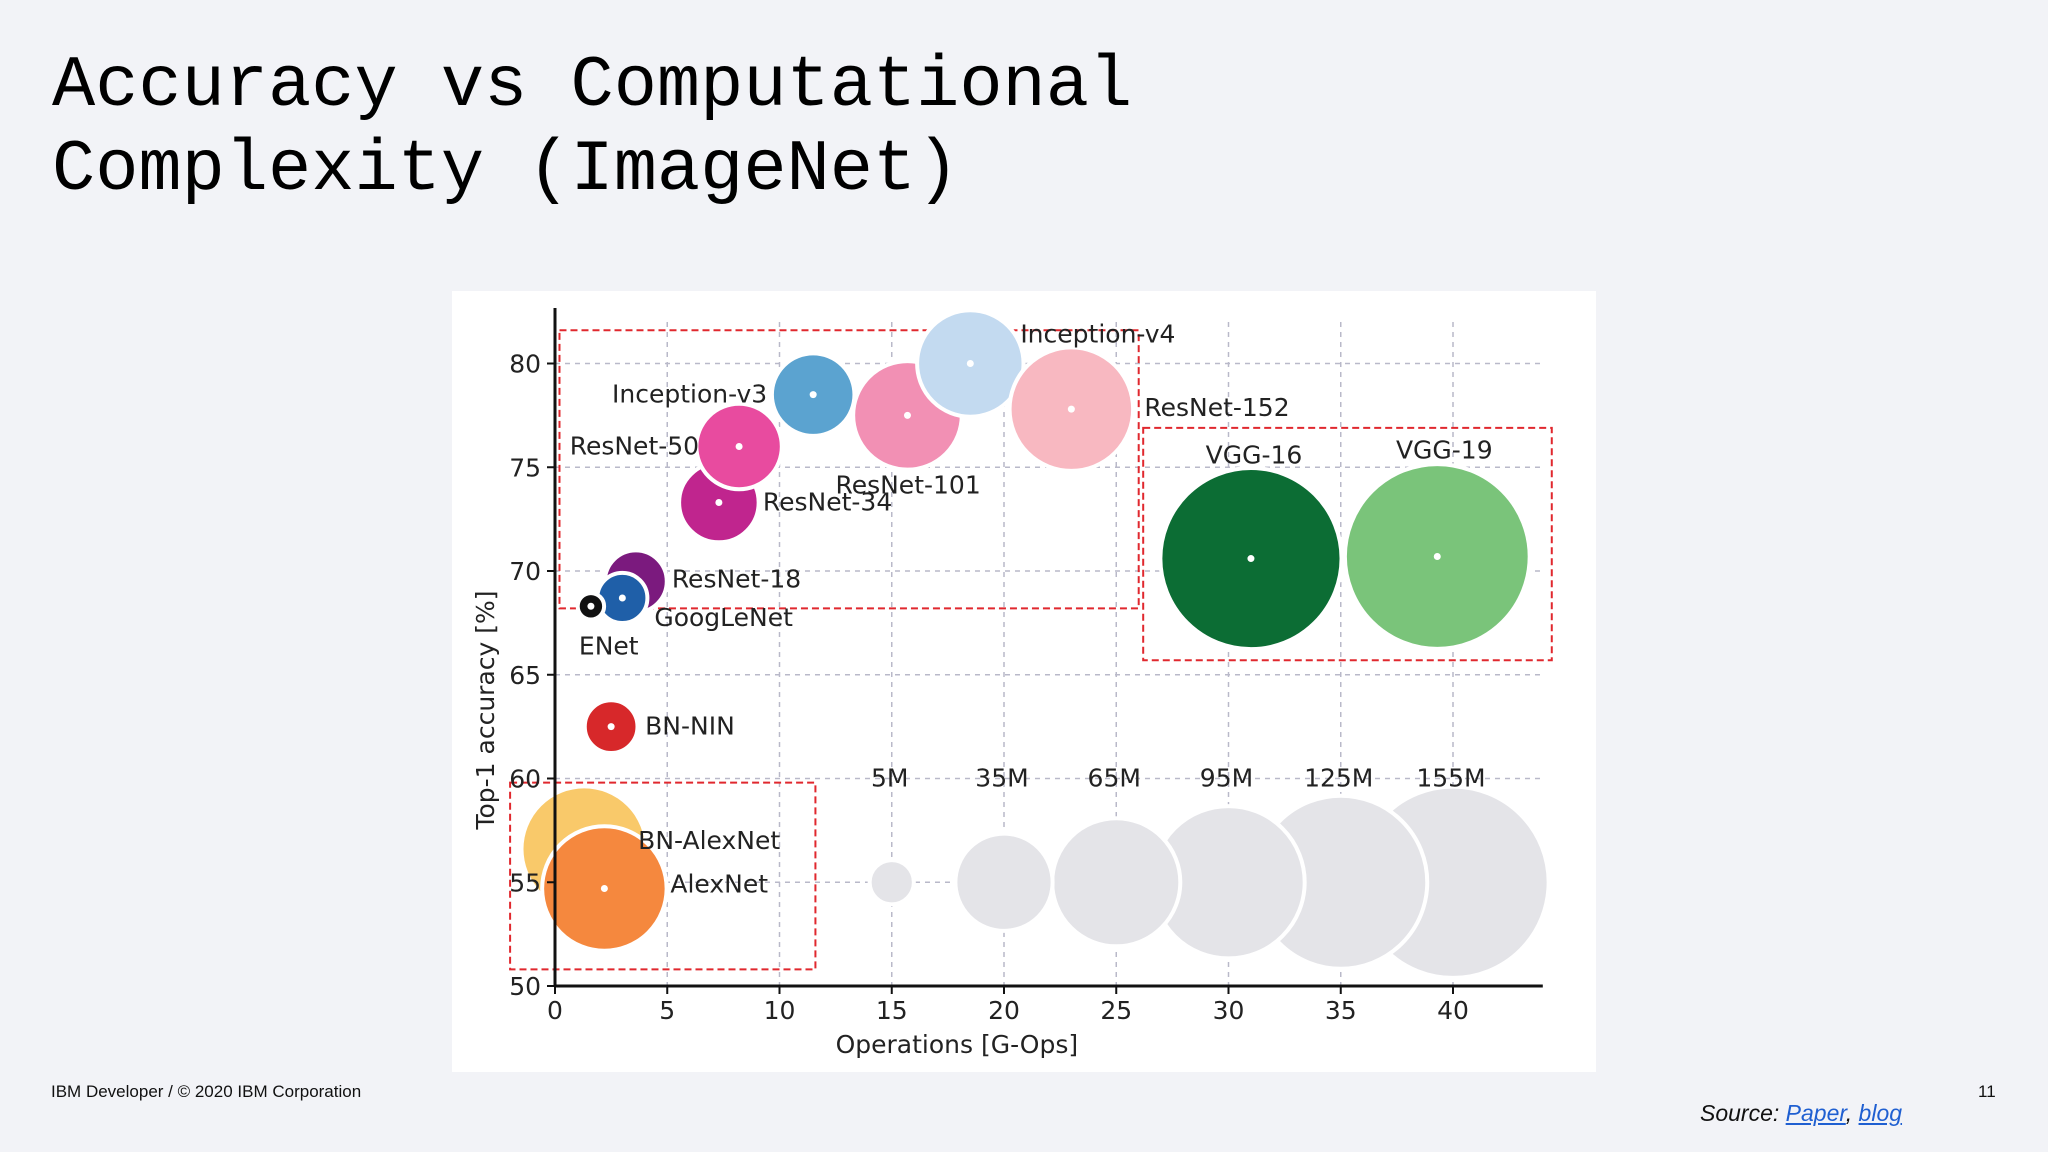  Describe the element at coordinates (525, 364) in the screenshot. I see `y-tick-label: 80` at that location.